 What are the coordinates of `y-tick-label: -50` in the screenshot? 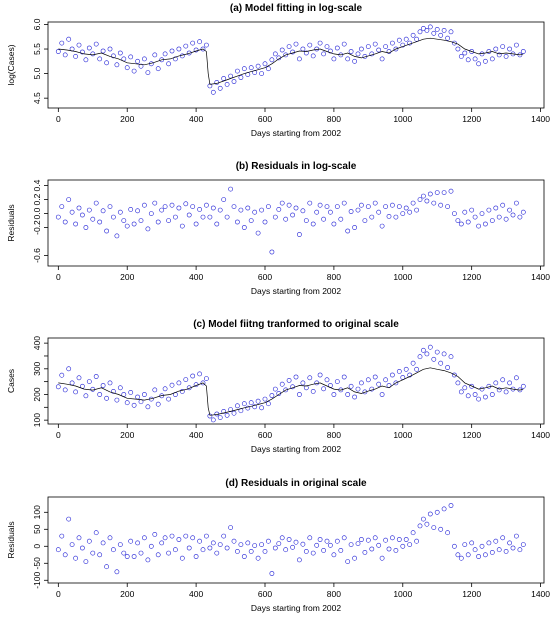 It's located at (37, 563).